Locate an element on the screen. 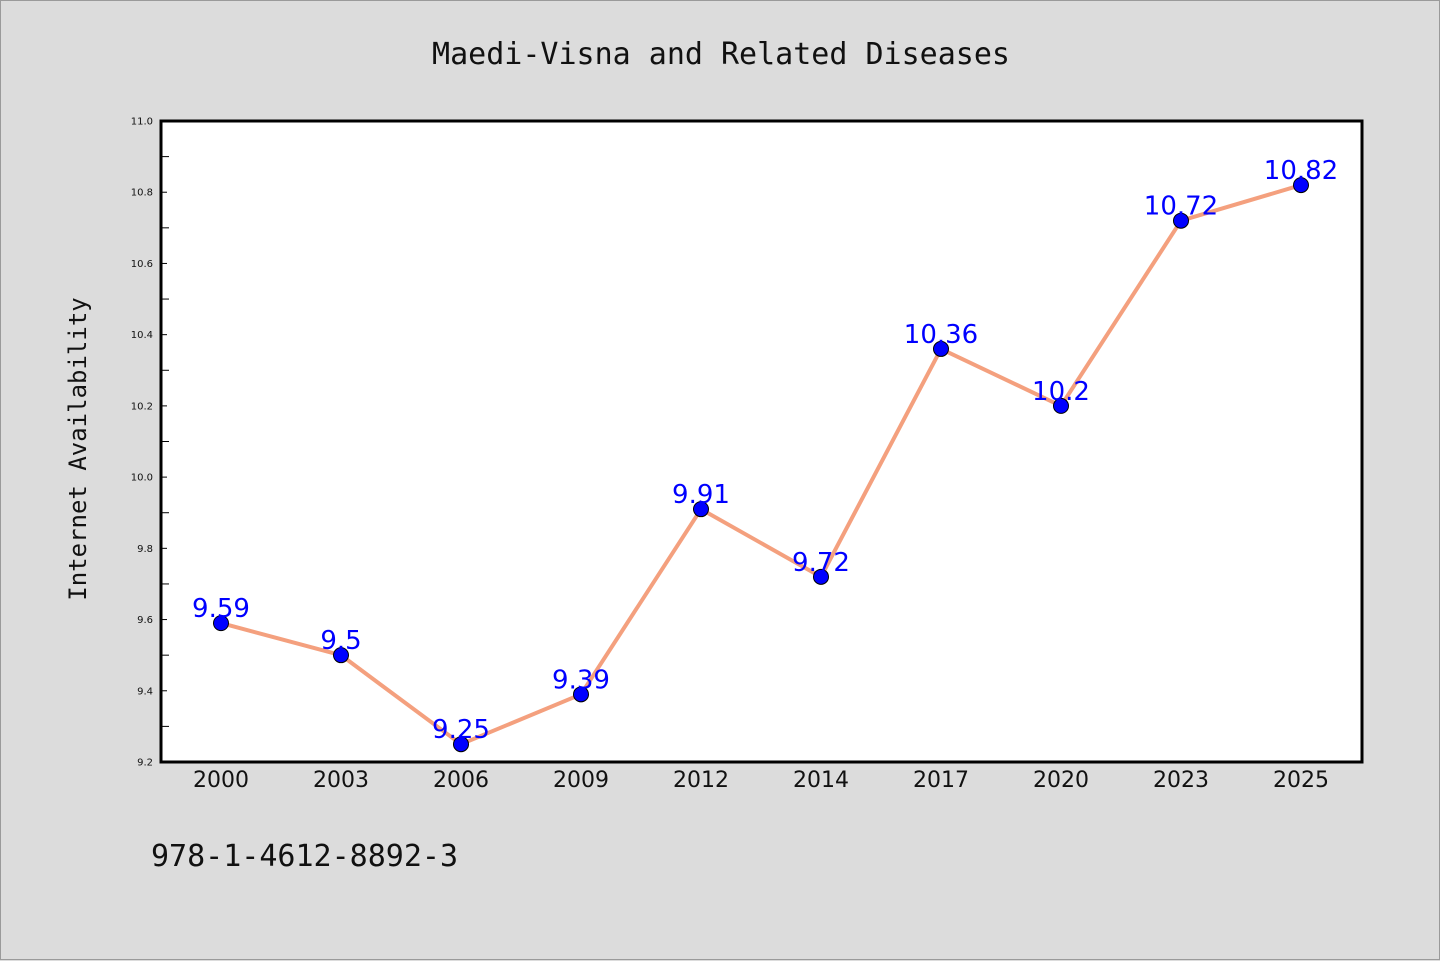 The image size is (1440, 961). isbn-footer: 978-1-4612-8892-3 is located at coordinates (304, 856).